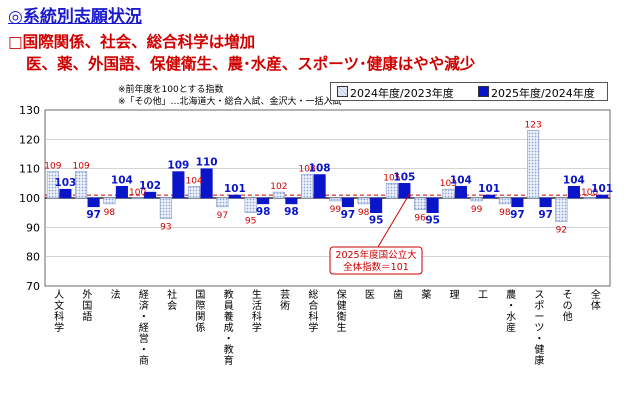  I want to click on page-title: ◎系統別志願状況, so click(75, 17).